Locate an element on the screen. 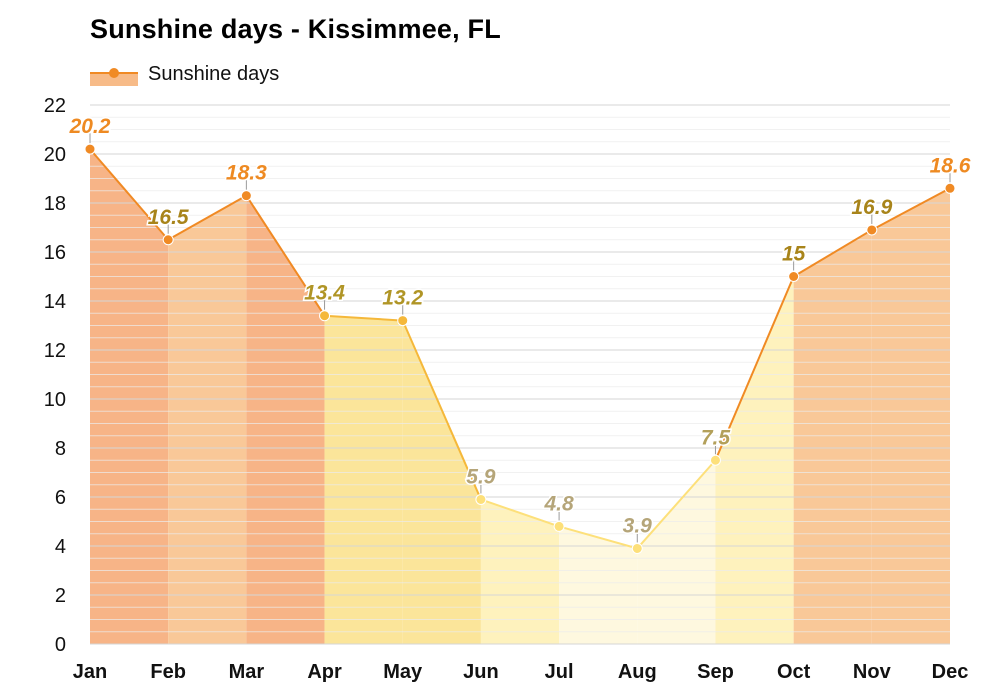  line-segment-feb is located at coordinates (207, 217).